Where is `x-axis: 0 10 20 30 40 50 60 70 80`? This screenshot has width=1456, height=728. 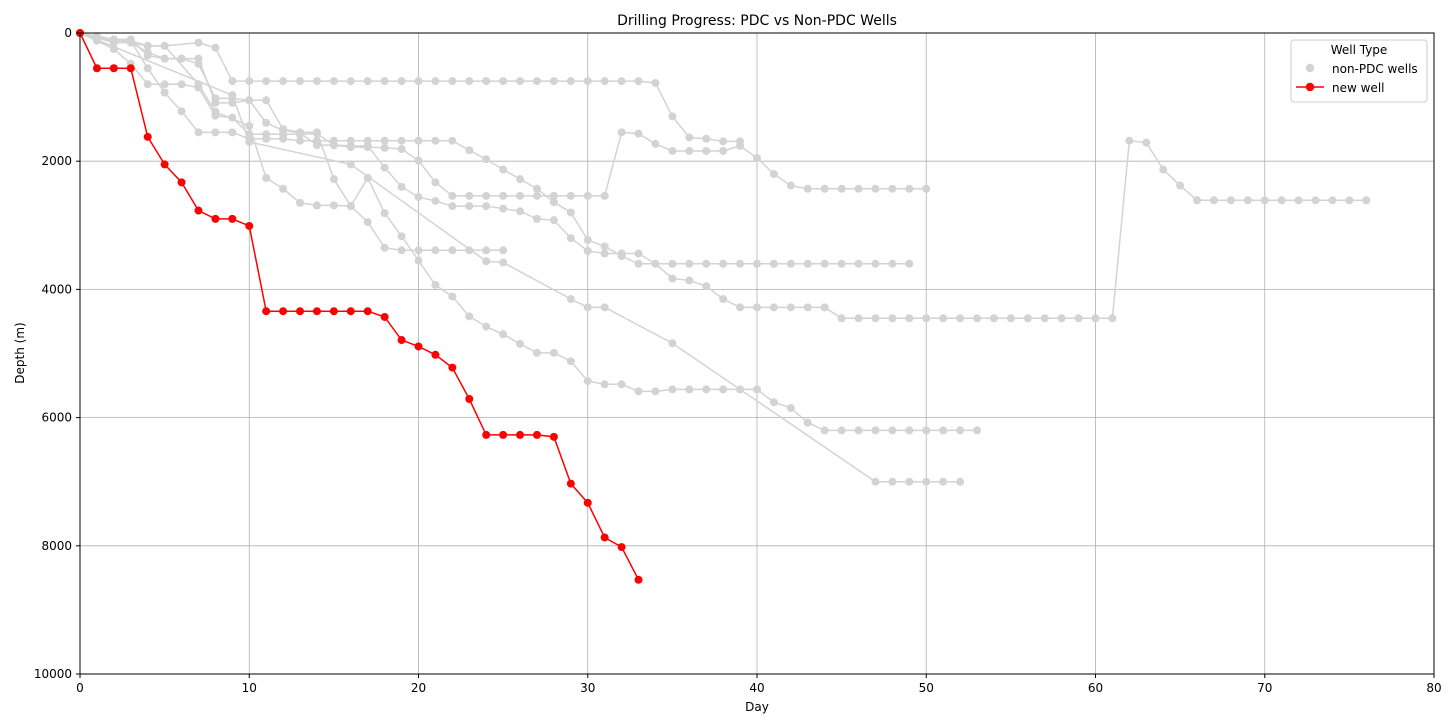
x-axis: 0 10 20 30 40 50 60 70 80 is located at coordinates (759, 684).